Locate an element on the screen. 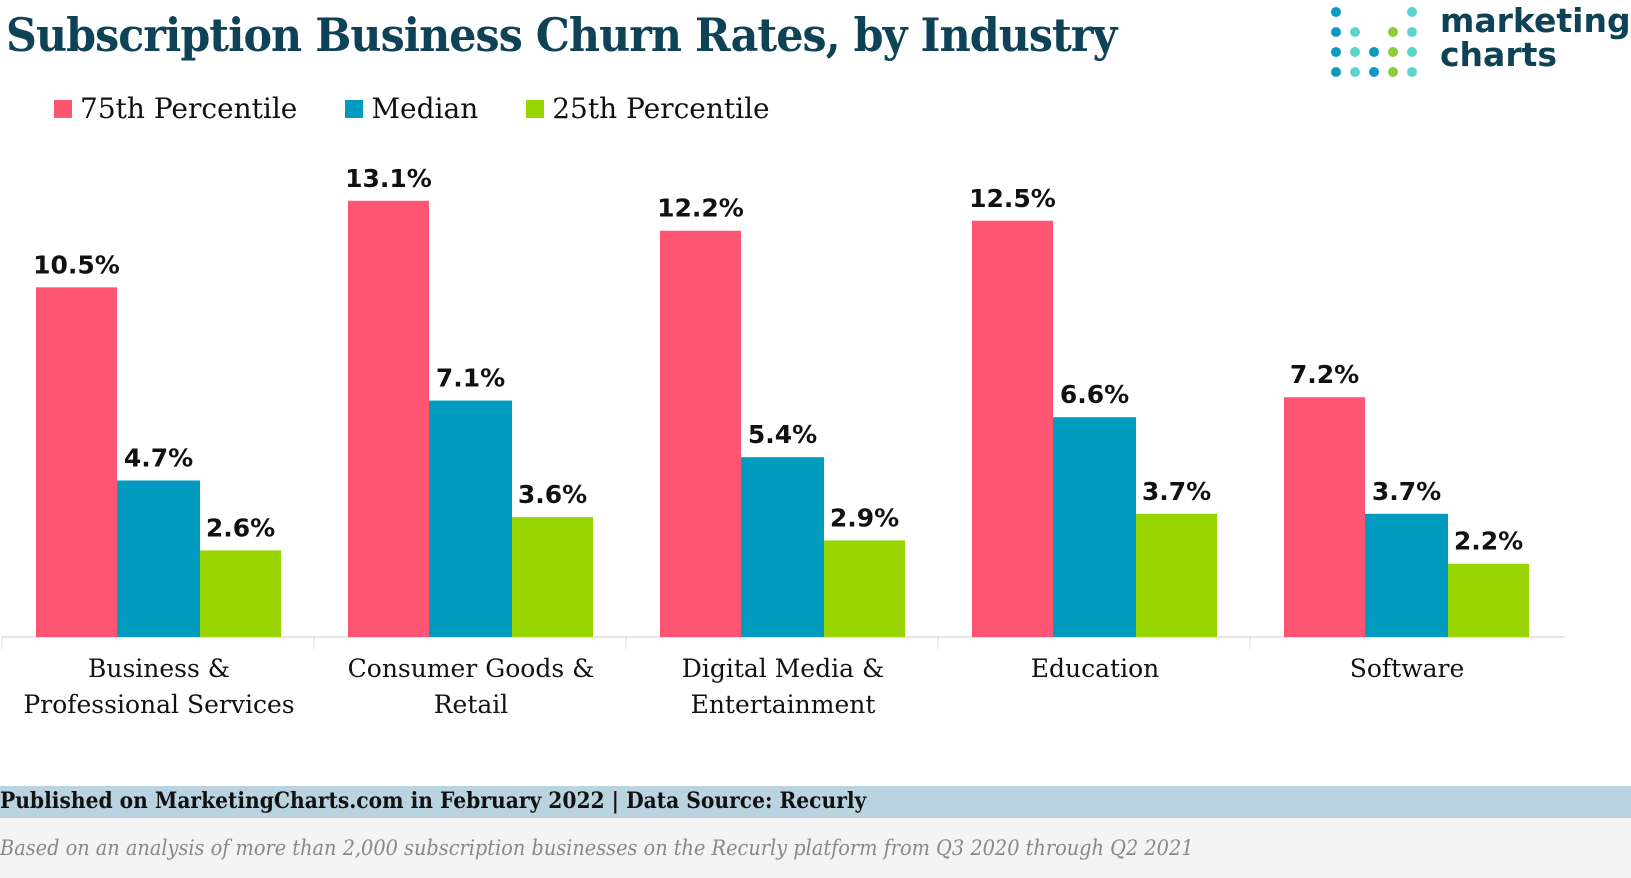 The height and width of the screenshot is (878, 1631). legend-item-75th: 75th Percentile is located at coordinates (175, 108).